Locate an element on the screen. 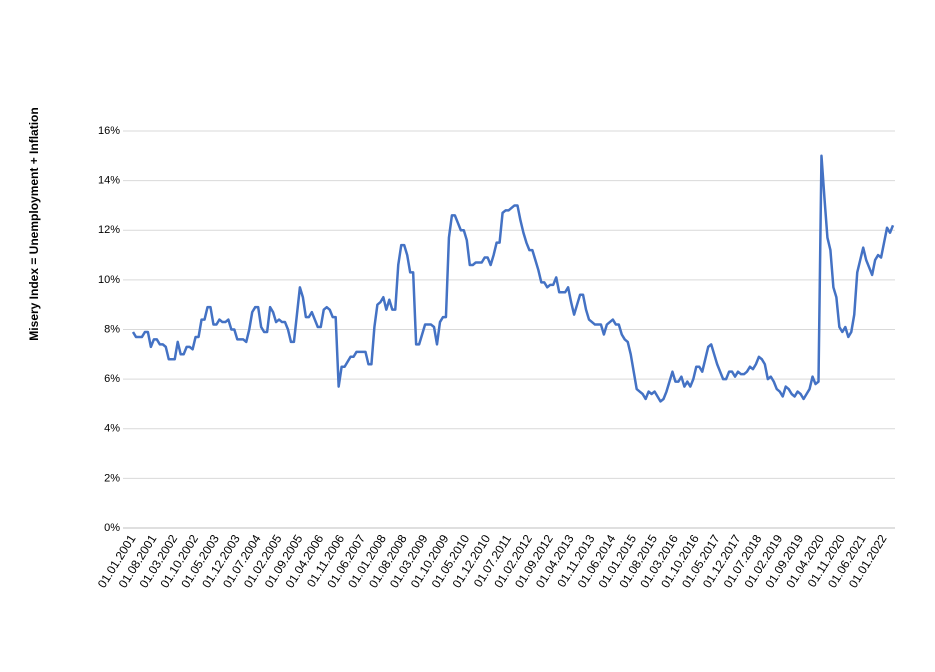 The height and width of the screenshot is (672, 935). y-tick-label: 6% is located at coordinates (112, 379).